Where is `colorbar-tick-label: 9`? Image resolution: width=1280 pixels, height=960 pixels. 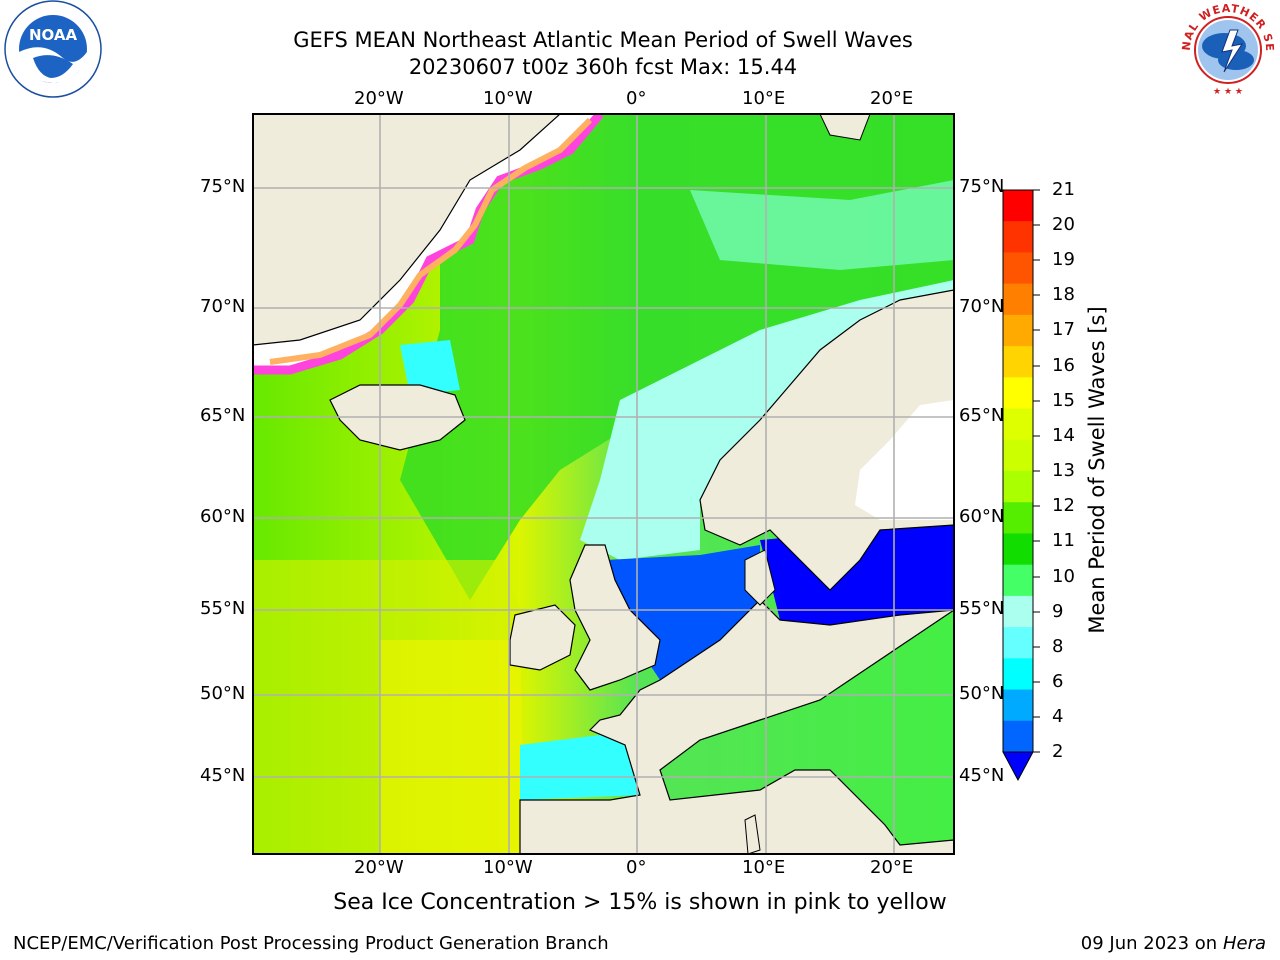 colorbar-tick-label: 9 is located at coordinates (1058, 611).